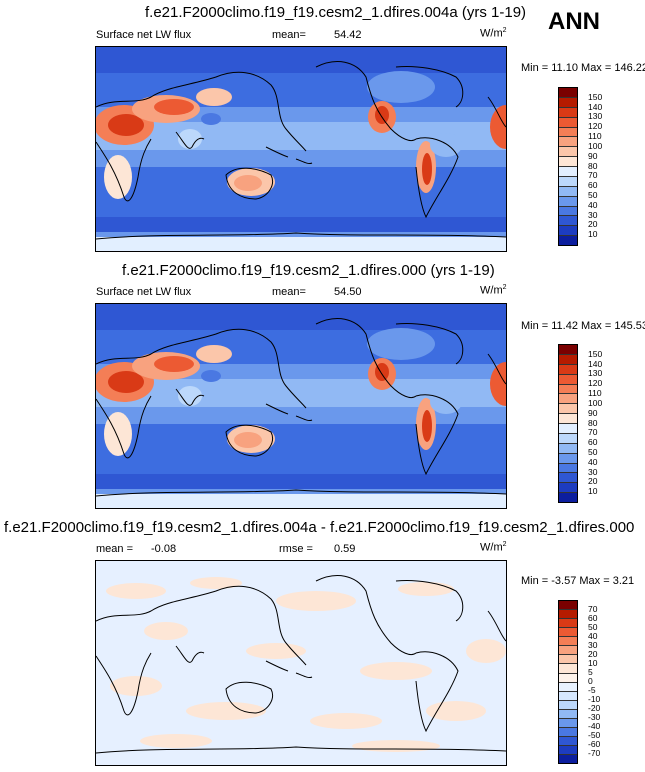 The height and width of the screenshot is (772, 645). What do you see at coordinates (592, 690) in the screenshot?
I see `colorbar-label: -5` at bounding box center [592, 690].